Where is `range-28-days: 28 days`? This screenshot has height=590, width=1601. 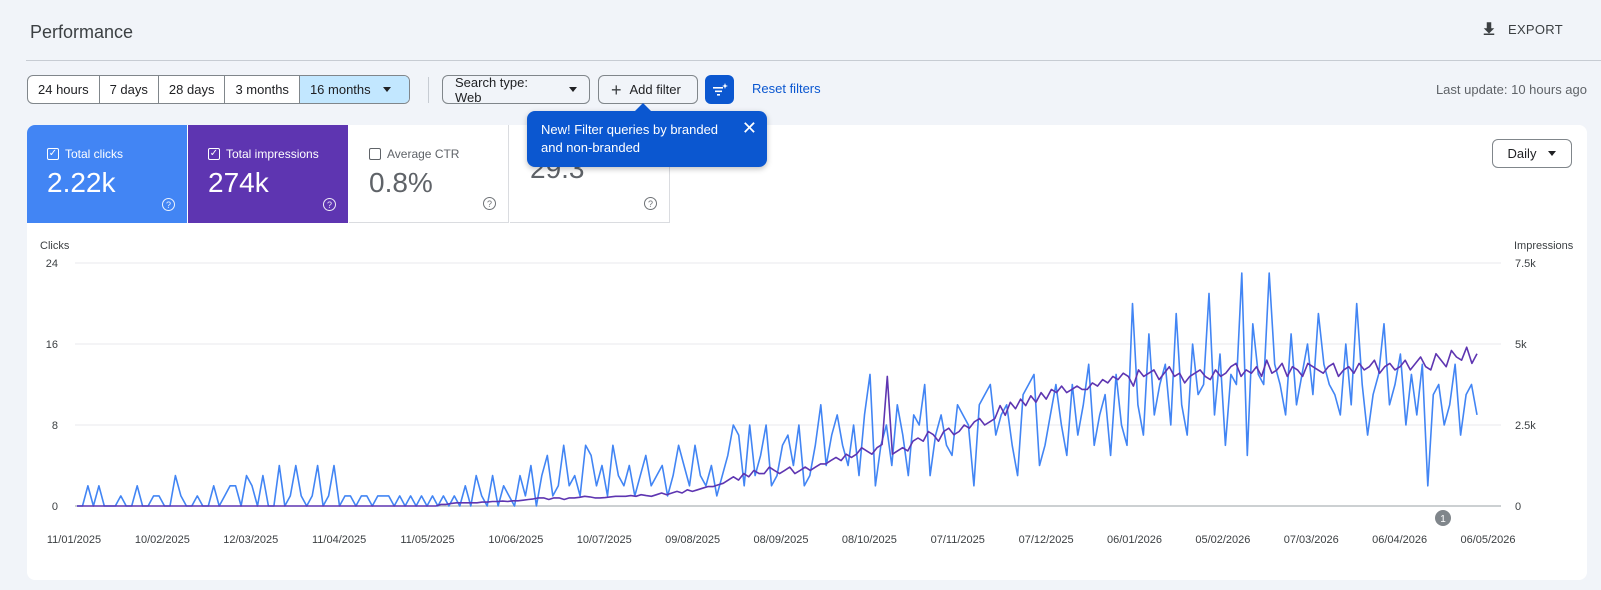 range-28-days: 28 days is located at coordinates (192, 89).